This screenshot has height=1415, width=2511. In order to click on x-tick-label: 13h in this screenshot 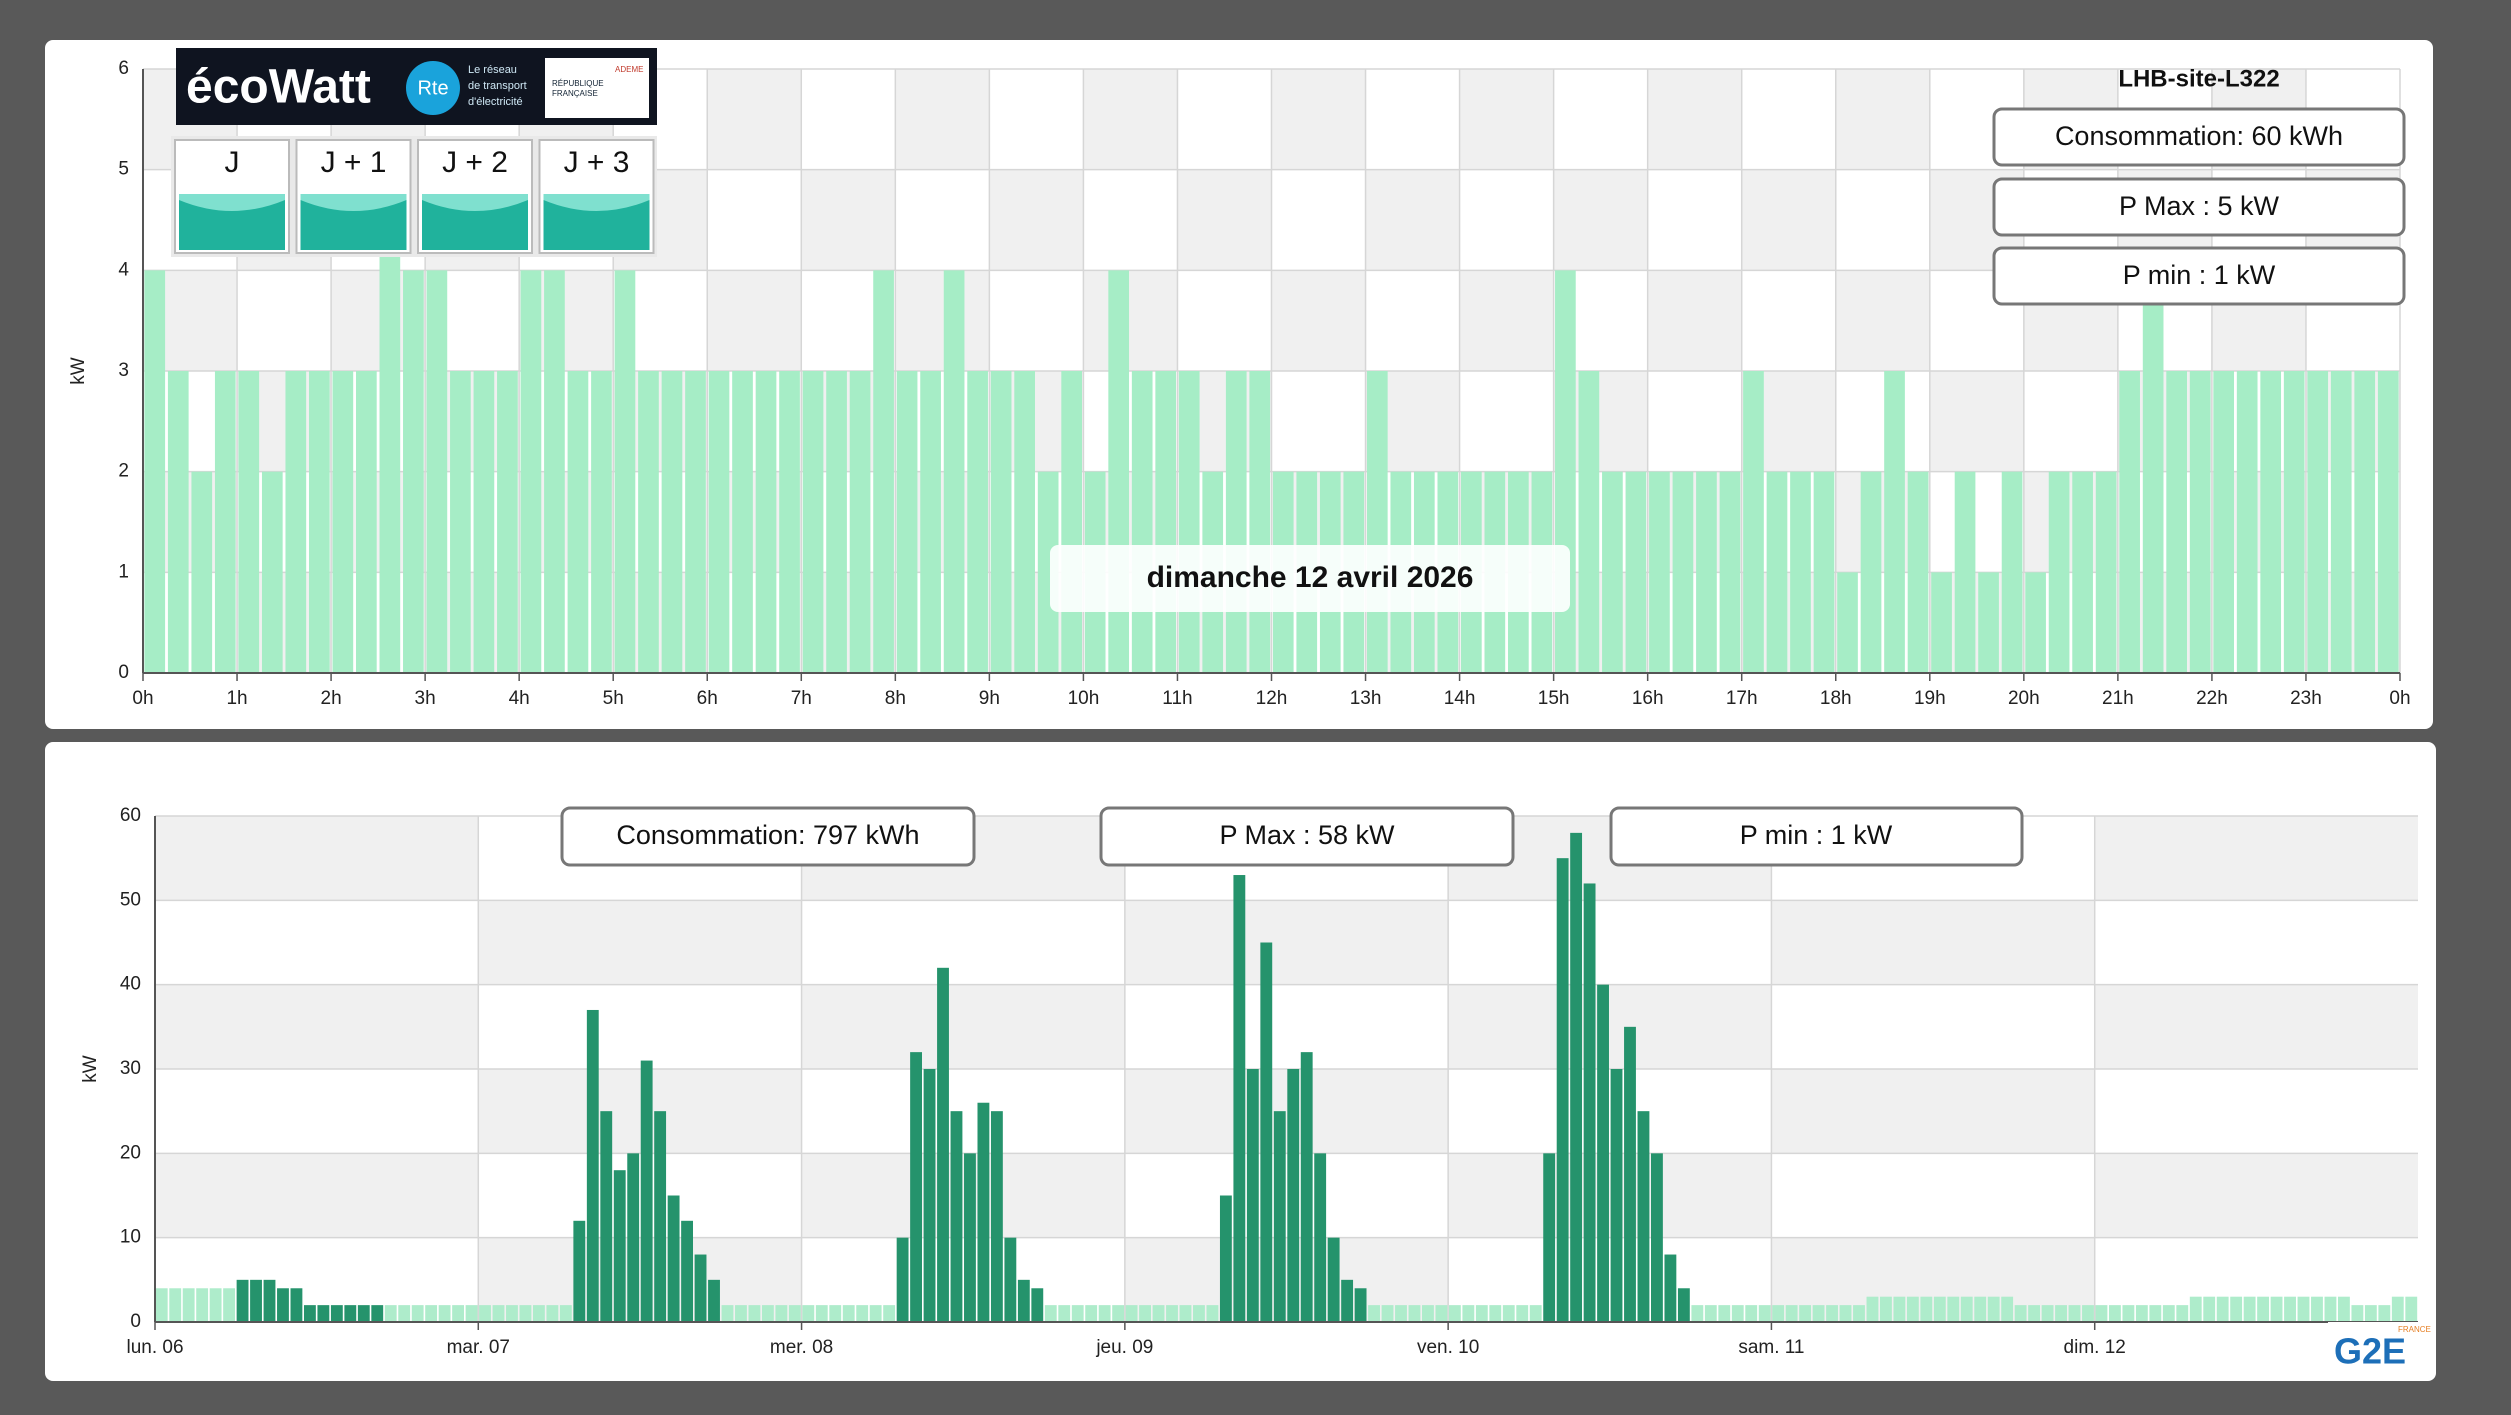, I will do `click(1366, 698)`.